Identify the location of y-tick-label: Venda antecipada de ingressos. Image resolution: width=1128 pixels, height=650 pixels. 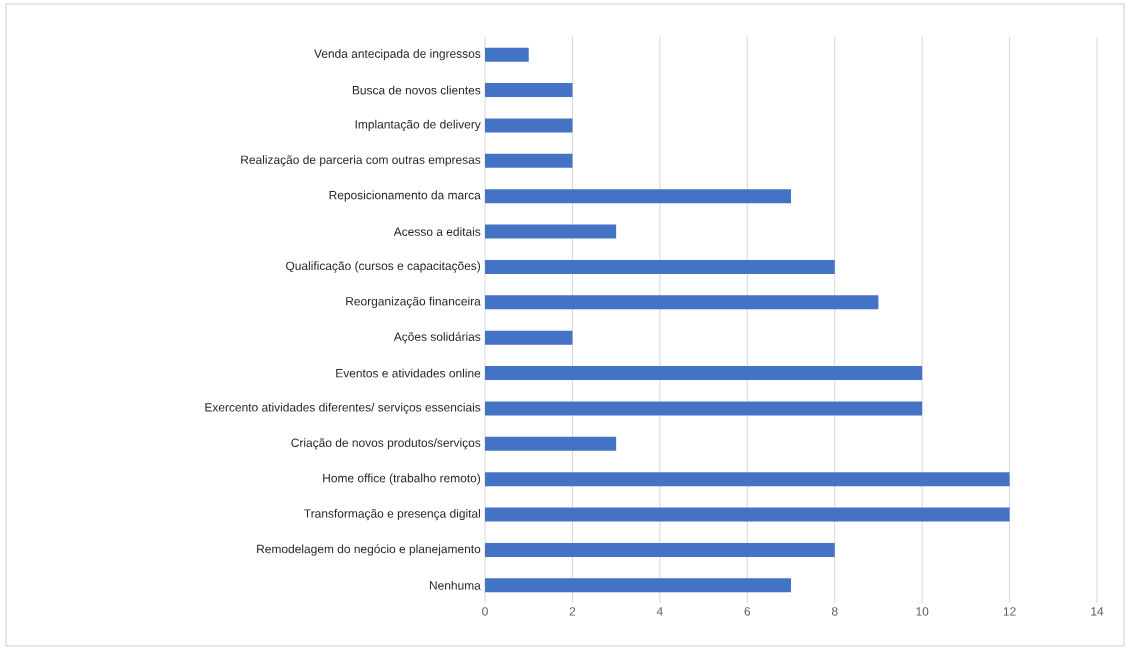
(397, 55).